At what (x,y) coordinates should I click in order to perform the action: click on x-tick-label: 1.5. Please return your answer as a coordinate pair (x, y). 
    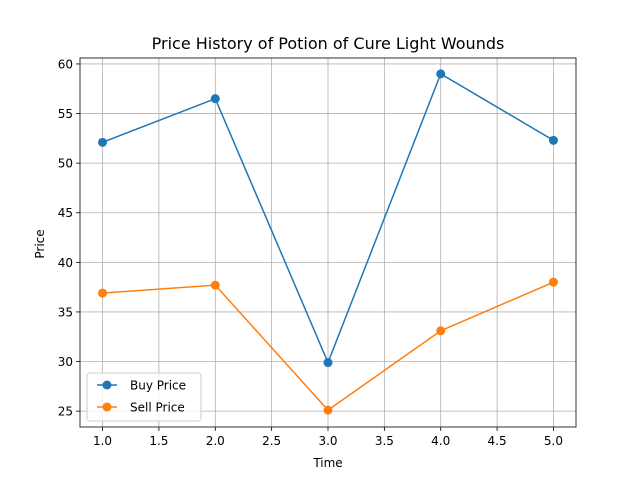
    Looking at the image, I should click on (158, 441).